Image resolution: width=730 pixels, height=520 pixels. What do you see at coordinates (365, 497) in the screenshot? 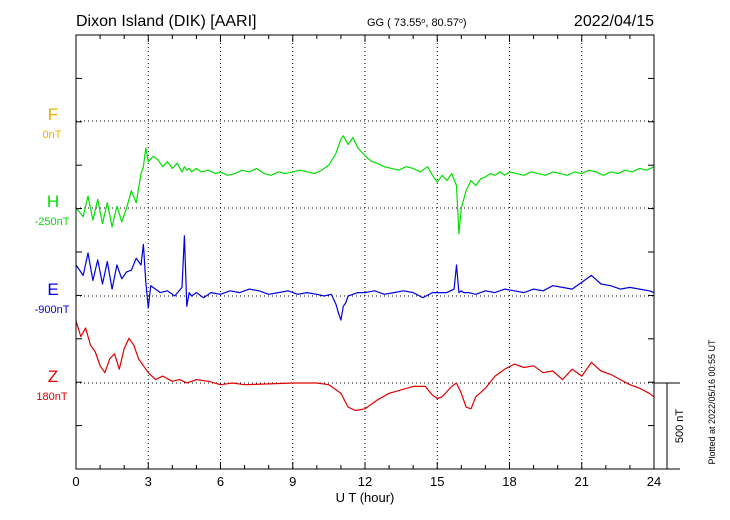
I see `x-axis-label: U T (hour)` at bounding box center [365, 497].